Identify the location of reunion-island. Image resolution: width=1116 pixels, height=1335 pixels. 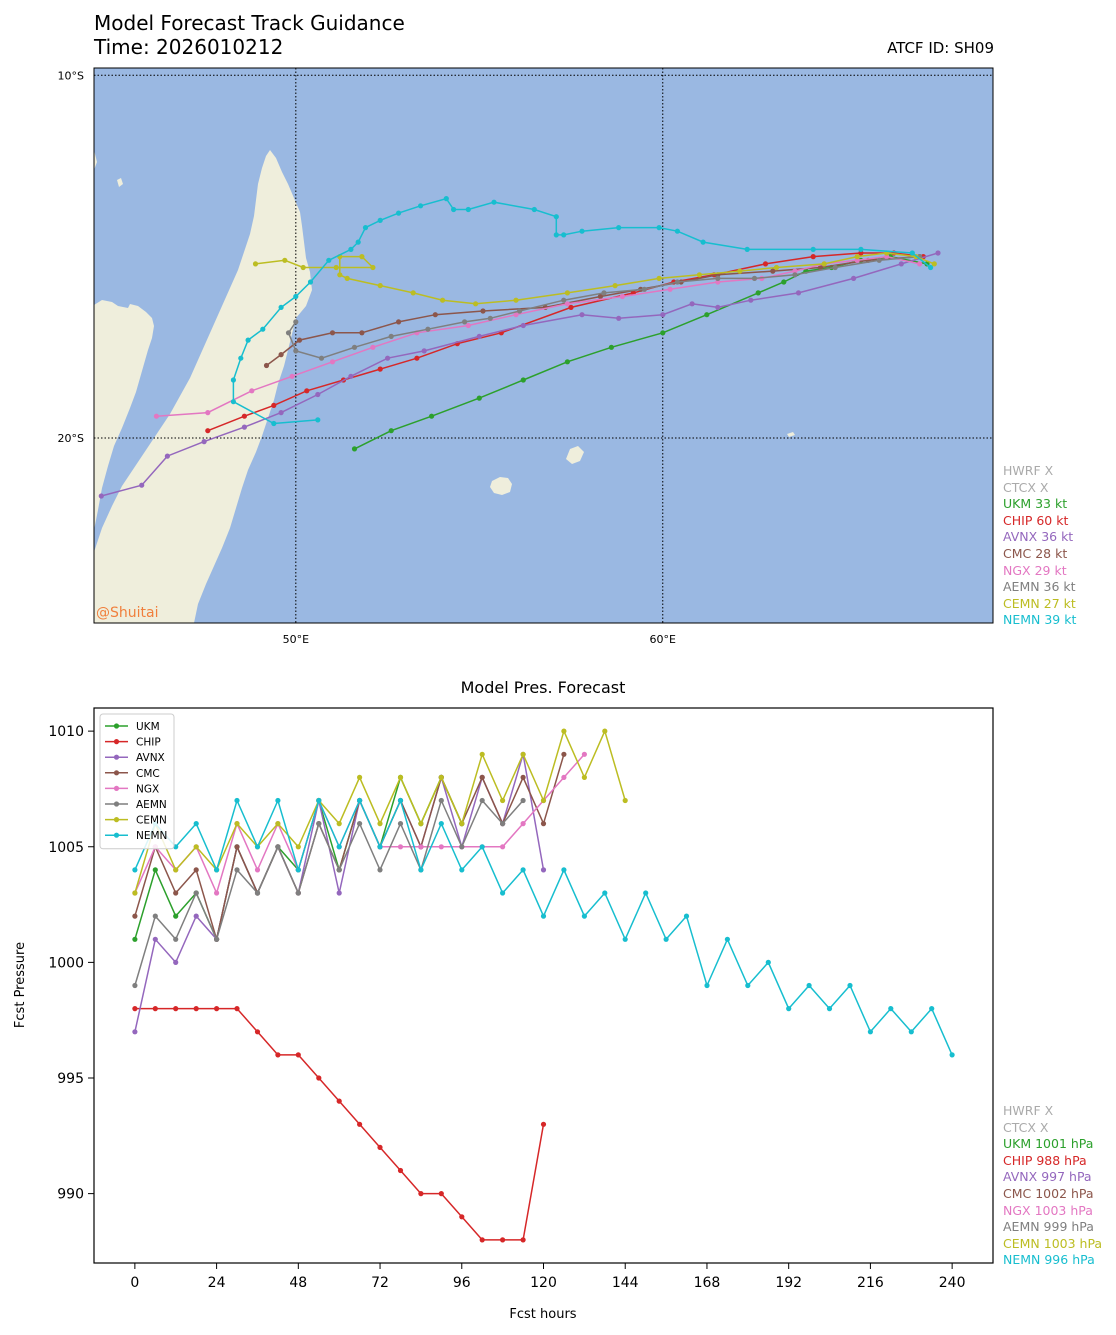
(501, 486).